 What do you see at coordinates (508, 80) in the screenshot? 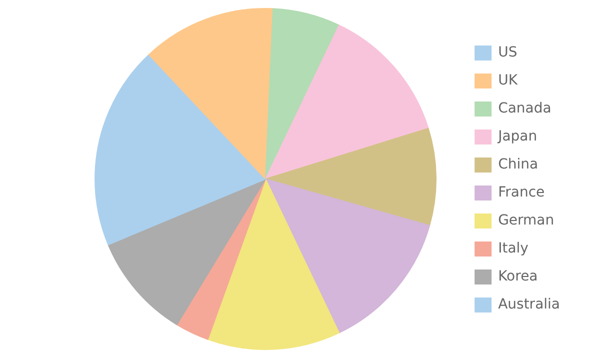
I see `legend-label: UK` at bounding box center [508, 80].